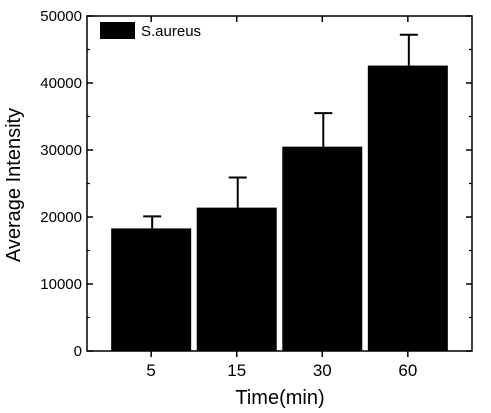 This screenshot has height=413, width=491. What do you see at coordinates (61, 16) in the screenshot?
I see `y-tick-label: 50000` at bounding box center [61, 16].